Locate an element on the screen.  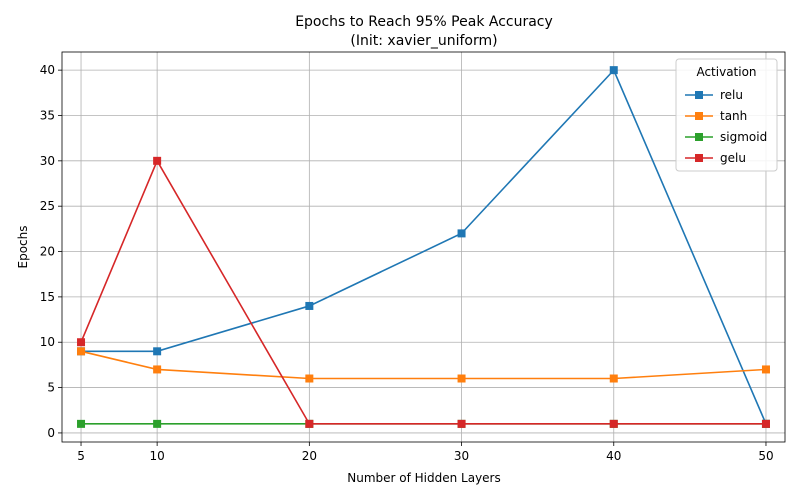
legend-box is located at coordinates (726, 115).